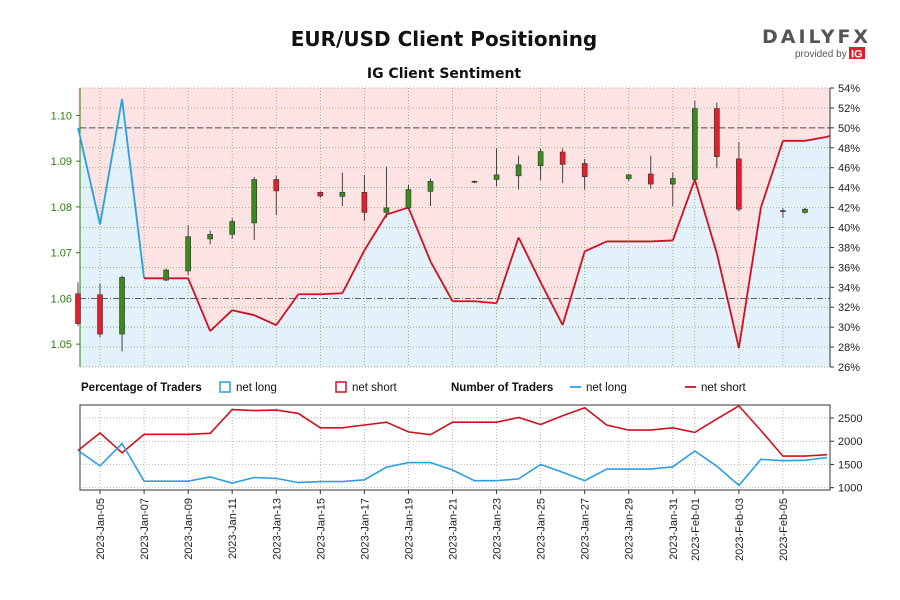 Image resolution: width=900 pixels, height=600 pixels. What do you see at coordinates (498, 529) in the screenshot?
I see `x-tick-label: 2023-Jan-23` at bounding box center [498, 529].